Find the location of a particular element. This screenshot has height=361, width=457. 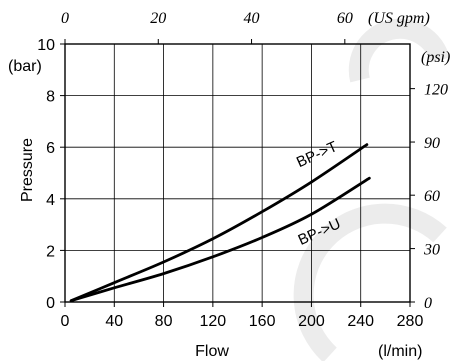

x-axis-title: Flow is located at coordinates (212, 351).